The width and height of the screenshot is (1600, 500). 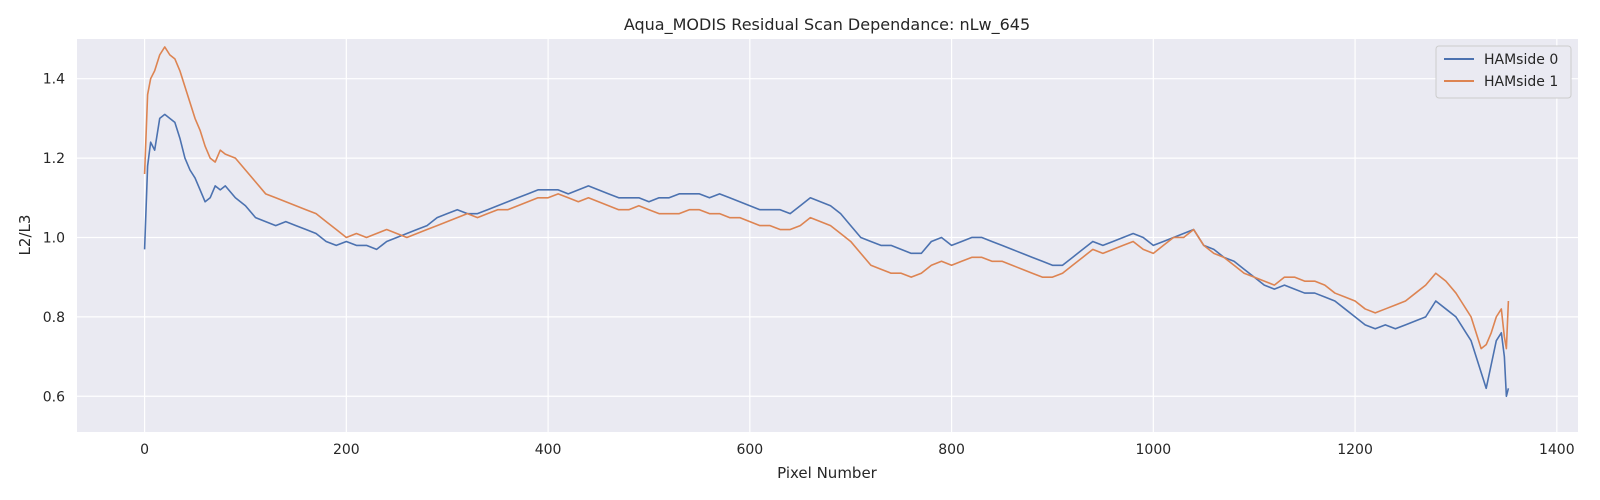 What do you see at coordinates (548, 450) in the screenshot?
I see `x-tick-label: 400` at bounding box center [548, 450].